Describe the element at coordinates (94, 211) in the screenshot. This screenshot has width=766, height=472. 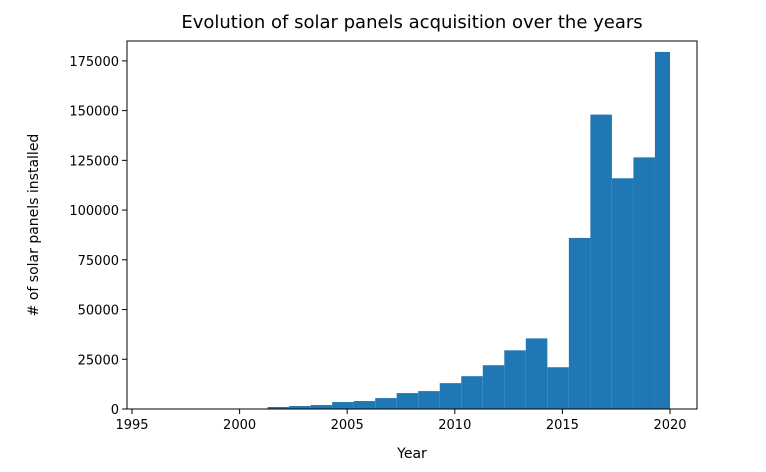
I see `y-tick-label: 100000` at that location.